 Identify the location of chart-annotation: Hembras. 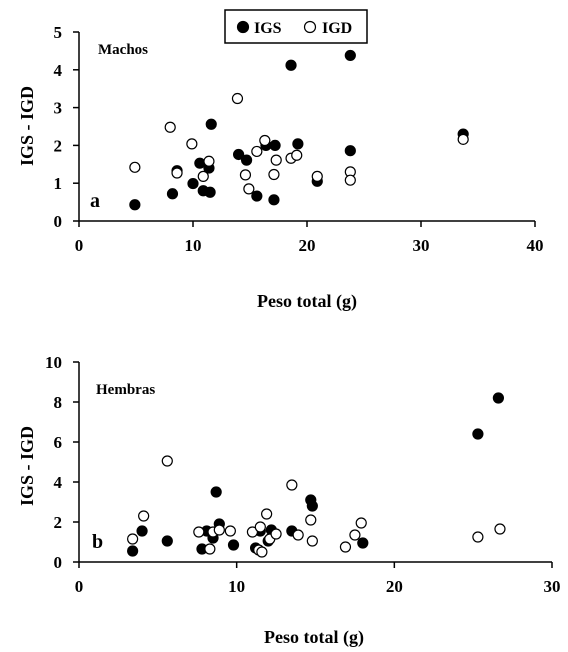
(125, 390).